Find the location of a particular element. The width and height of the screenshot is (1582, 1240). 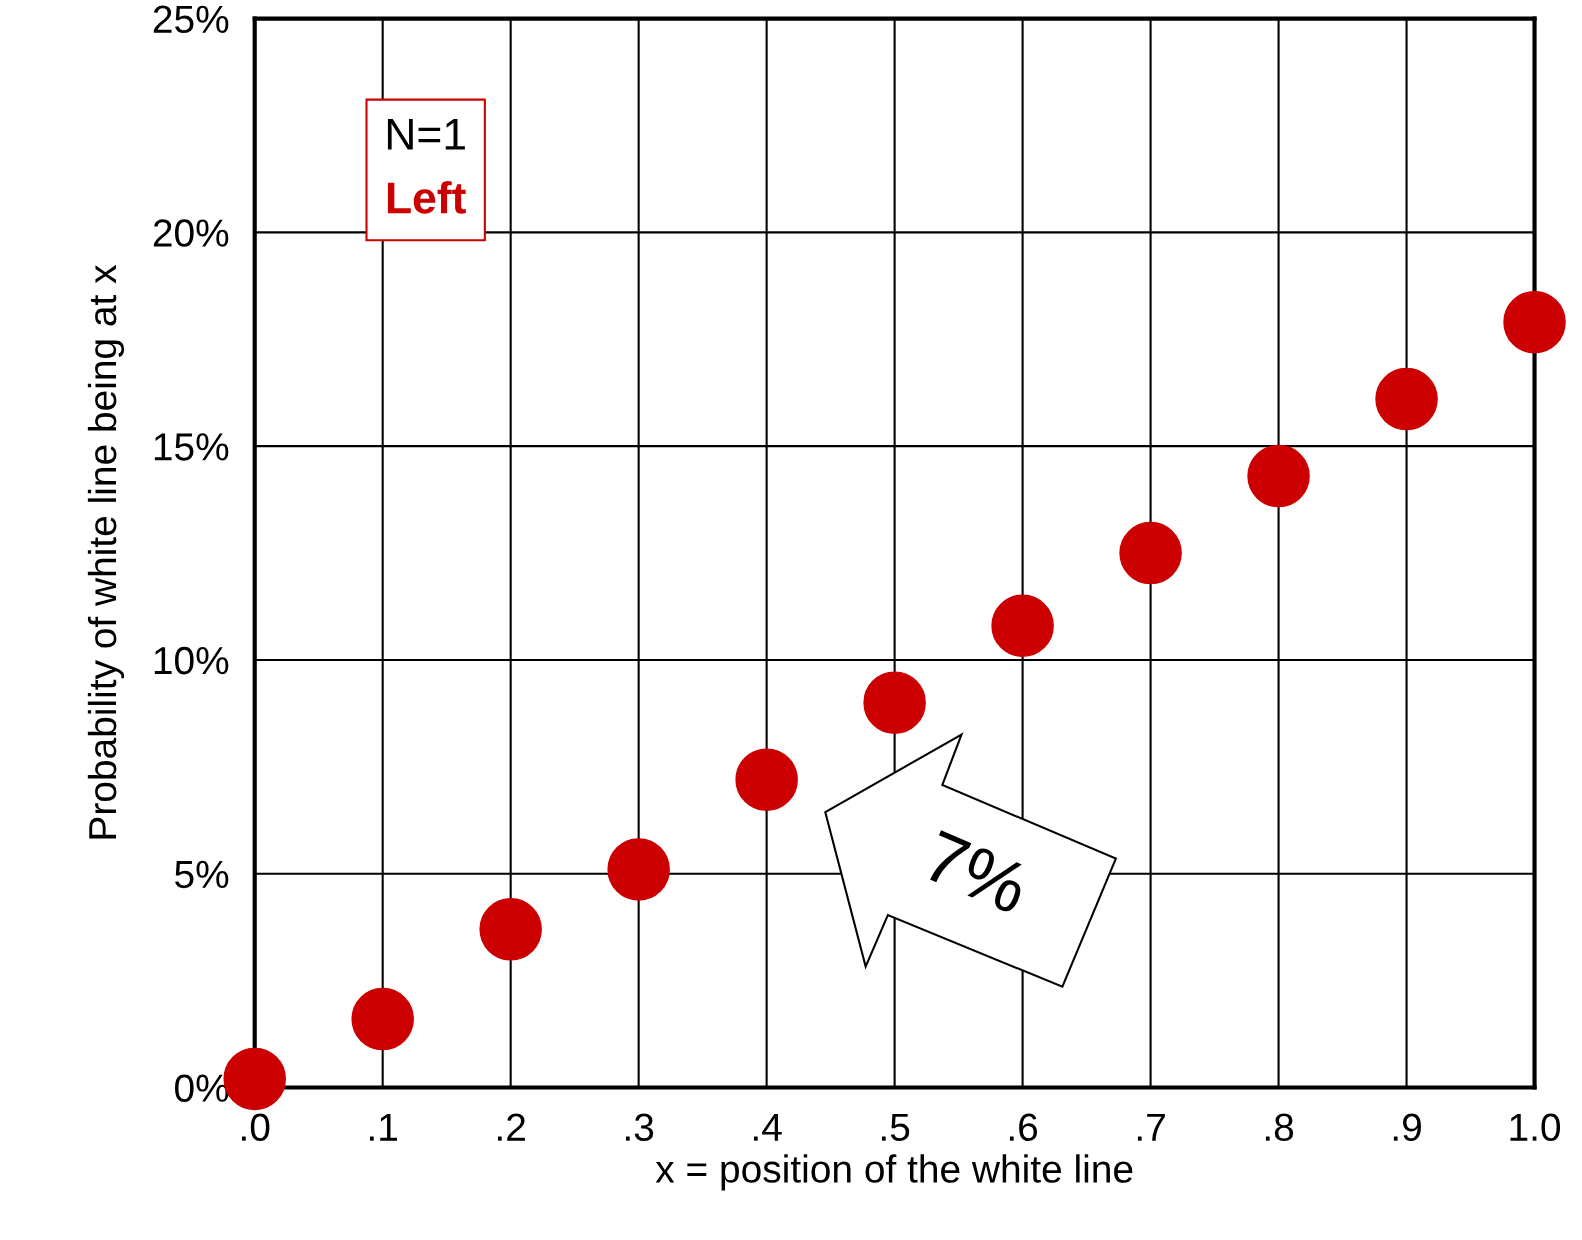

x-tick-label: .2 is located at coordinates (511, 1127).